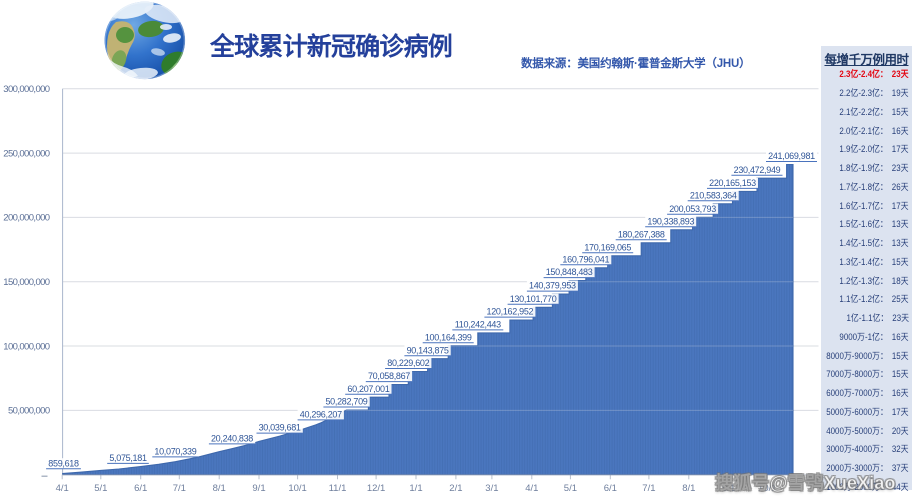 This screenshot has height=500, width=918. What do you see at coordinates (26, 282) in the screenshot?
I see `svg-text: 150,000,000` at bounding box center [26, 282].